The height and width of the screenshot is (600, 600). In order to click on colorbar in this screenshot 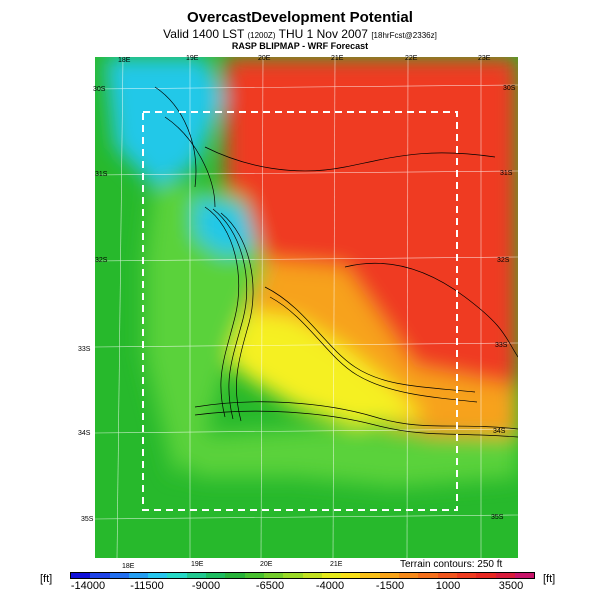, I will do `click(302, 575)`.